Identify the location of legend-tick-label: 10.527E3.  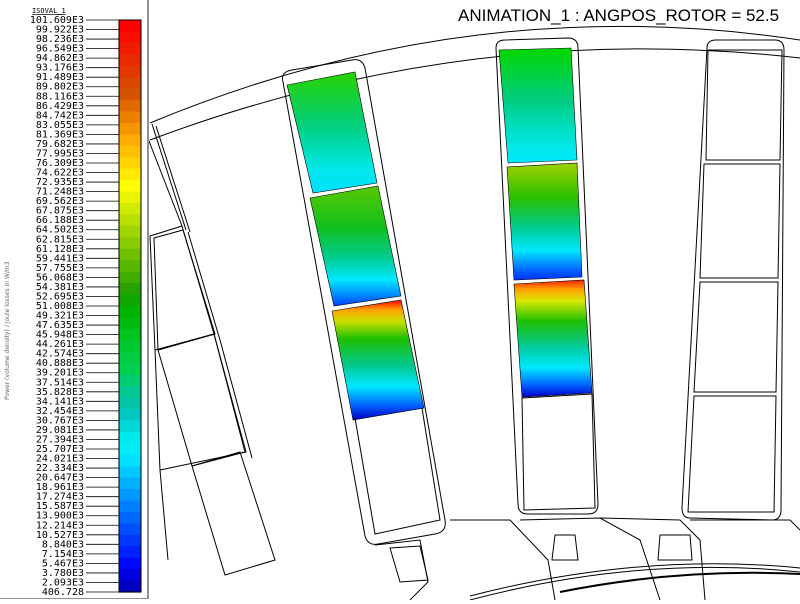
(60, 535).